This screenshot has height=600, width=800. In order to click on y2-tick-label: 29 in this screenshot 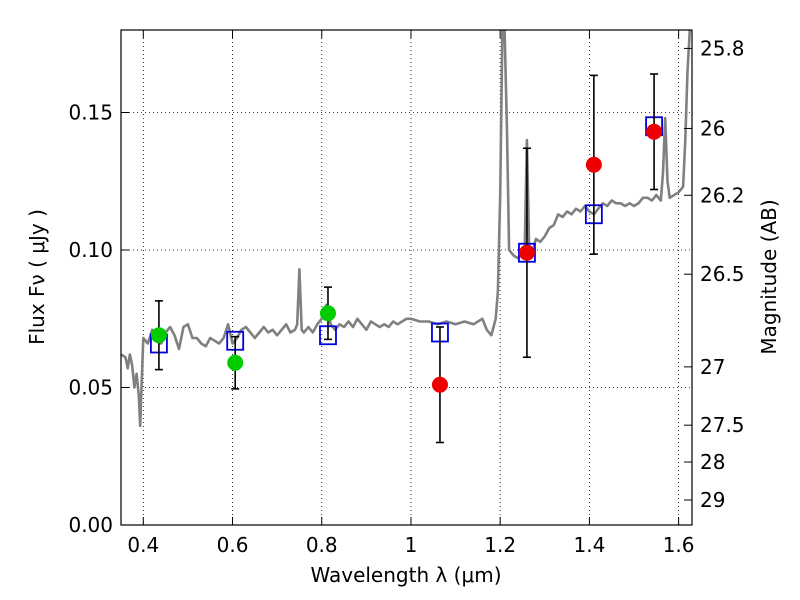, I will do `click(712, 500)`.